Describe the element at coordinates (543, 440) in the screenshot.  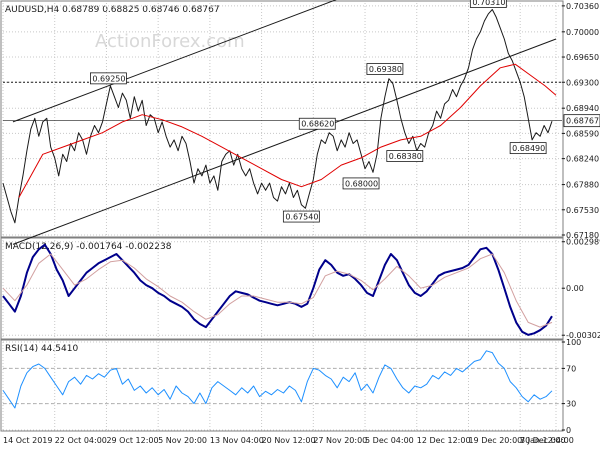
I see `x-tick-label: 7 Jan 12:00` at that location.